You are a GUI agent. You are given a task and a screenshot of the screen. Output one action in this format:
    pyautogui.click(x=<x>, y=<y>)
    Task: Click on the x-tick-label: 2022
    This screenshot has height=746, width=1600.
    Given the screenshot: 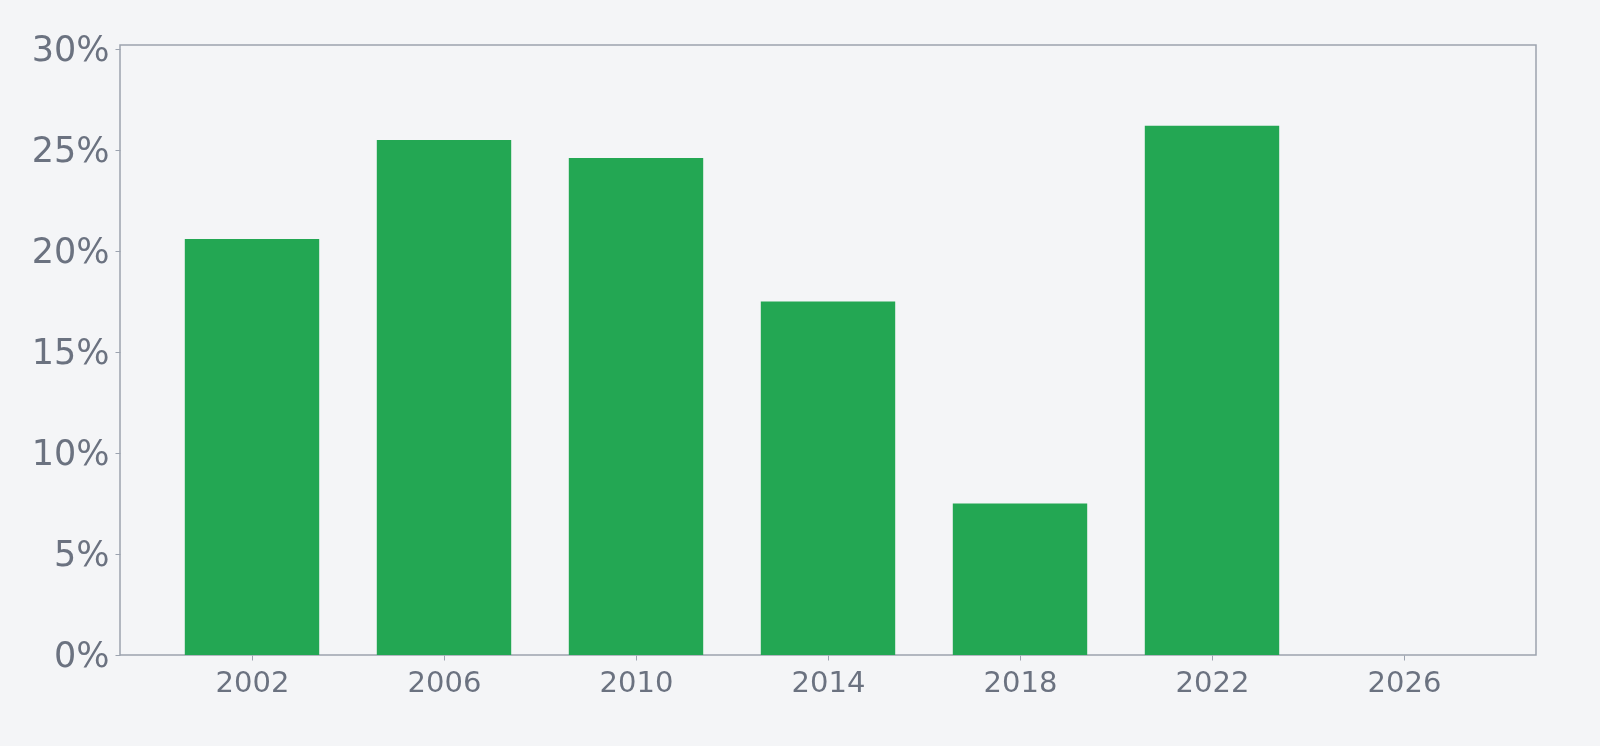 What is the action you would take?
    pyautogui.click(x=1212, y=681)
    